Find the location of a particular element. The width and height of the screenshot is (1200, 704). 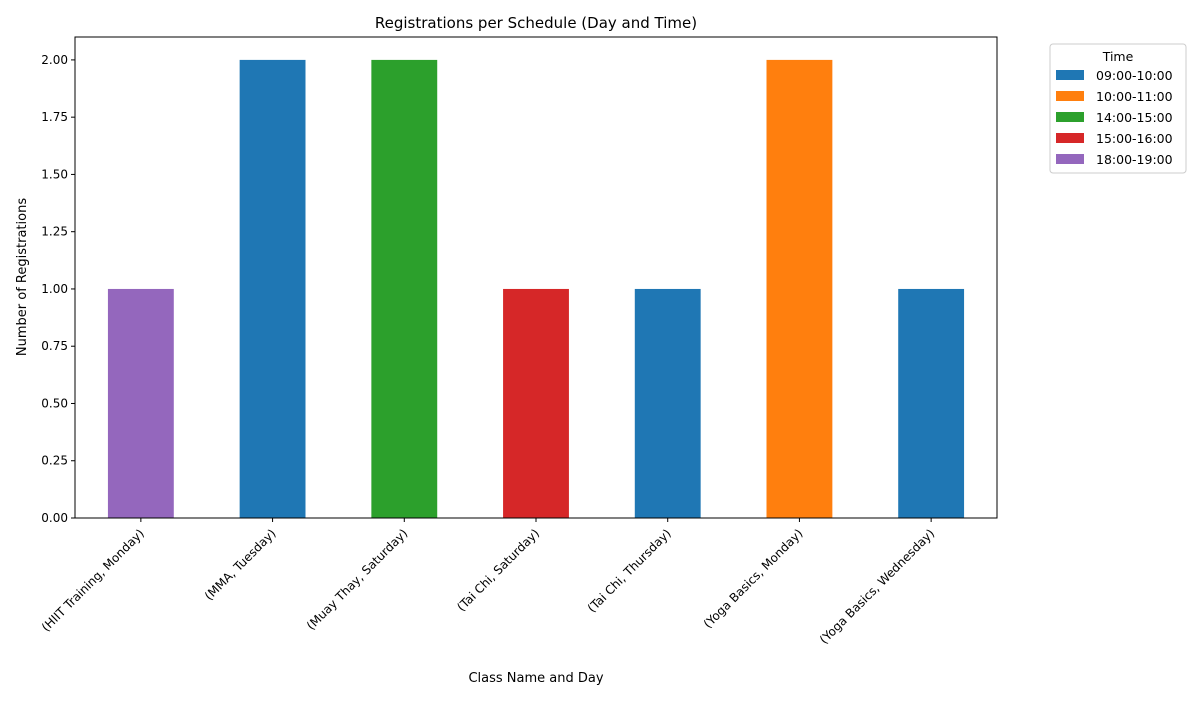

y-tick-label-1: 0.25 is located at coordinates (54, 461).